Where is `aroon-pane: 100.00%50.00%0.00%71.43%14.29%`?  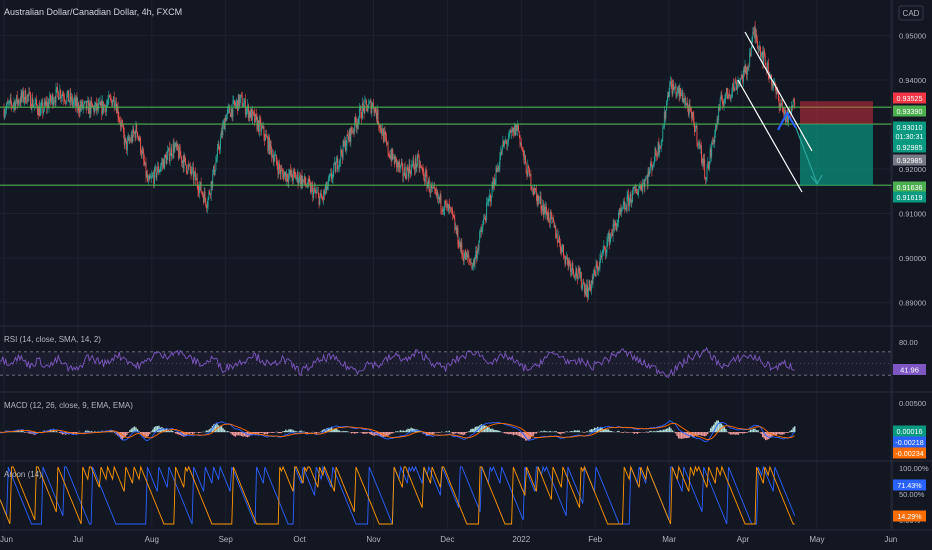 aroon-pane: 100.00%50.00%0.00%71.43%14.29% is located at coordinates (464, 494).